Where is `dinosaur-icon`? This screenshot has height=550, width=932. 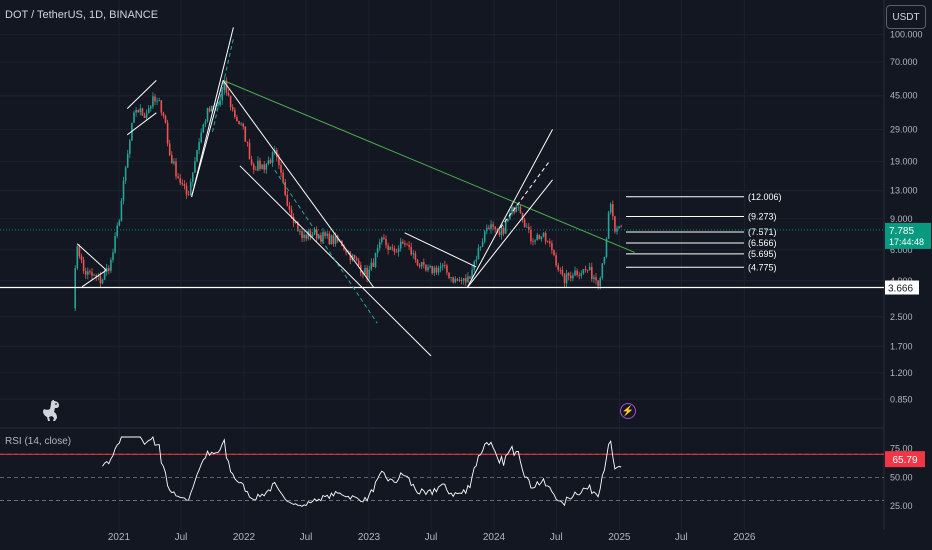 dinosaur-icon is located at coordinates (51, 410).